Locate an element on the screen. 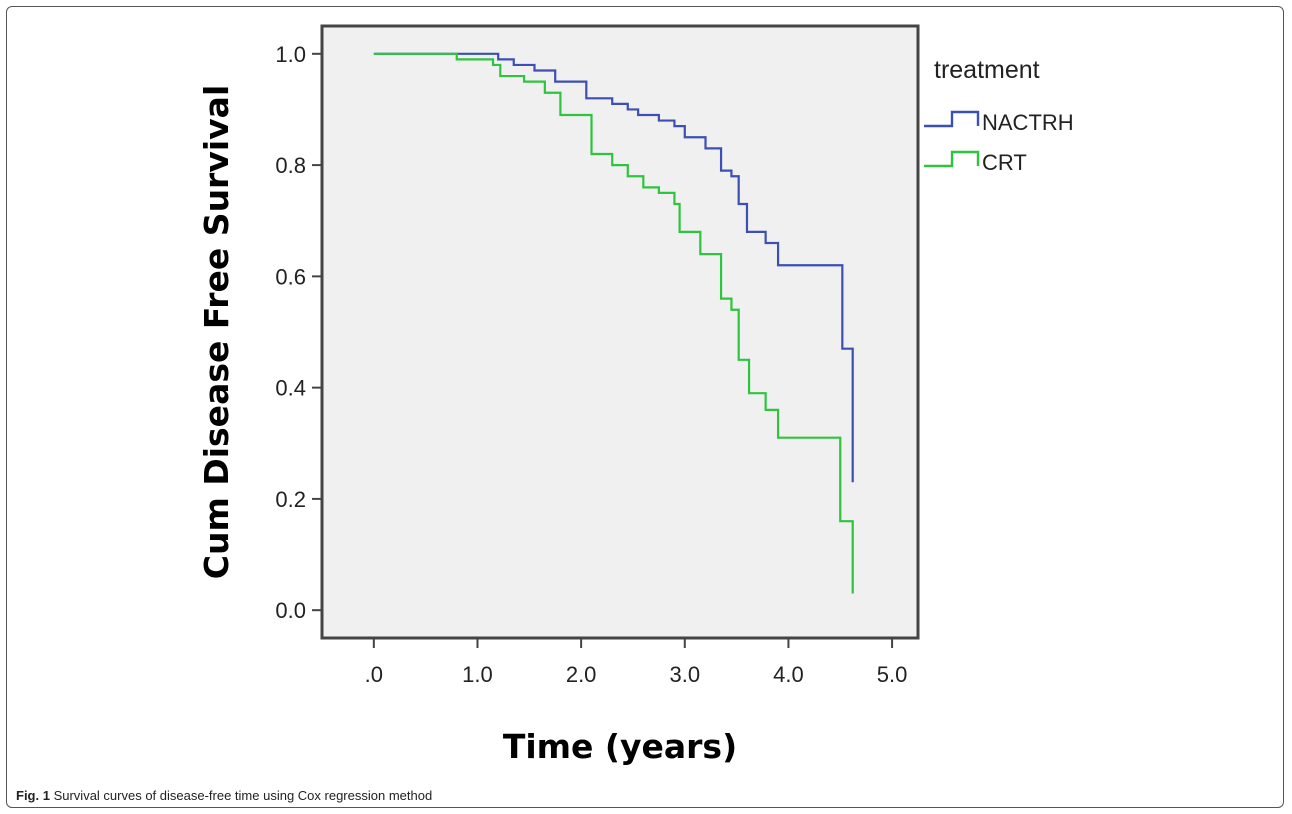 The image size is (1292, 814). legend-label: CRT is located at coordinates (1004, 162).